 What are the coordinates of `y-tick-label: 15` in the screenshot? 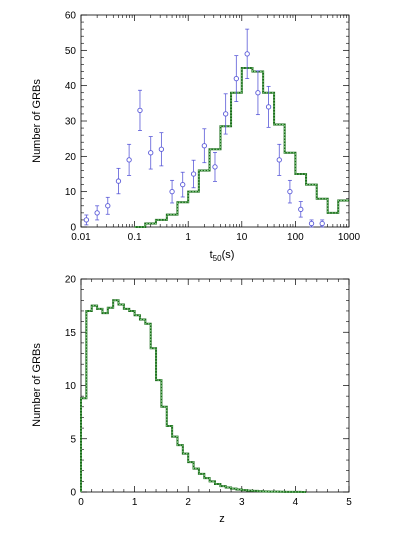 It's located at (71, 333).